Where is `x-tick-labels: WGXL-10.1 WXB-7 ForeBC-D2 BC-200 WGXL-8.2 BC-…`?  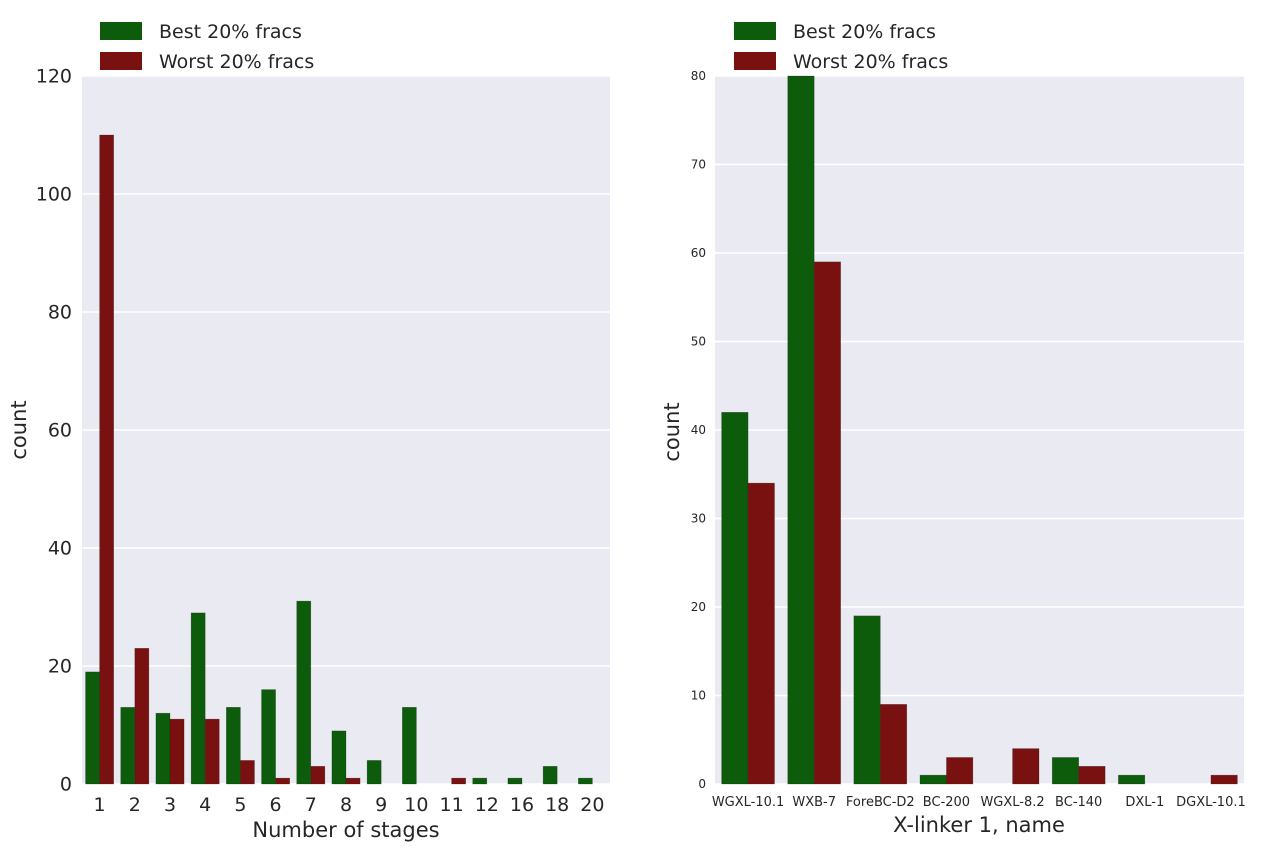
x-tick-labels: WGXL-10.1 WXB-7 ForeBC-D2 BC-200 WGXL-8.2 BC-… is located at coordinates (979, 802).